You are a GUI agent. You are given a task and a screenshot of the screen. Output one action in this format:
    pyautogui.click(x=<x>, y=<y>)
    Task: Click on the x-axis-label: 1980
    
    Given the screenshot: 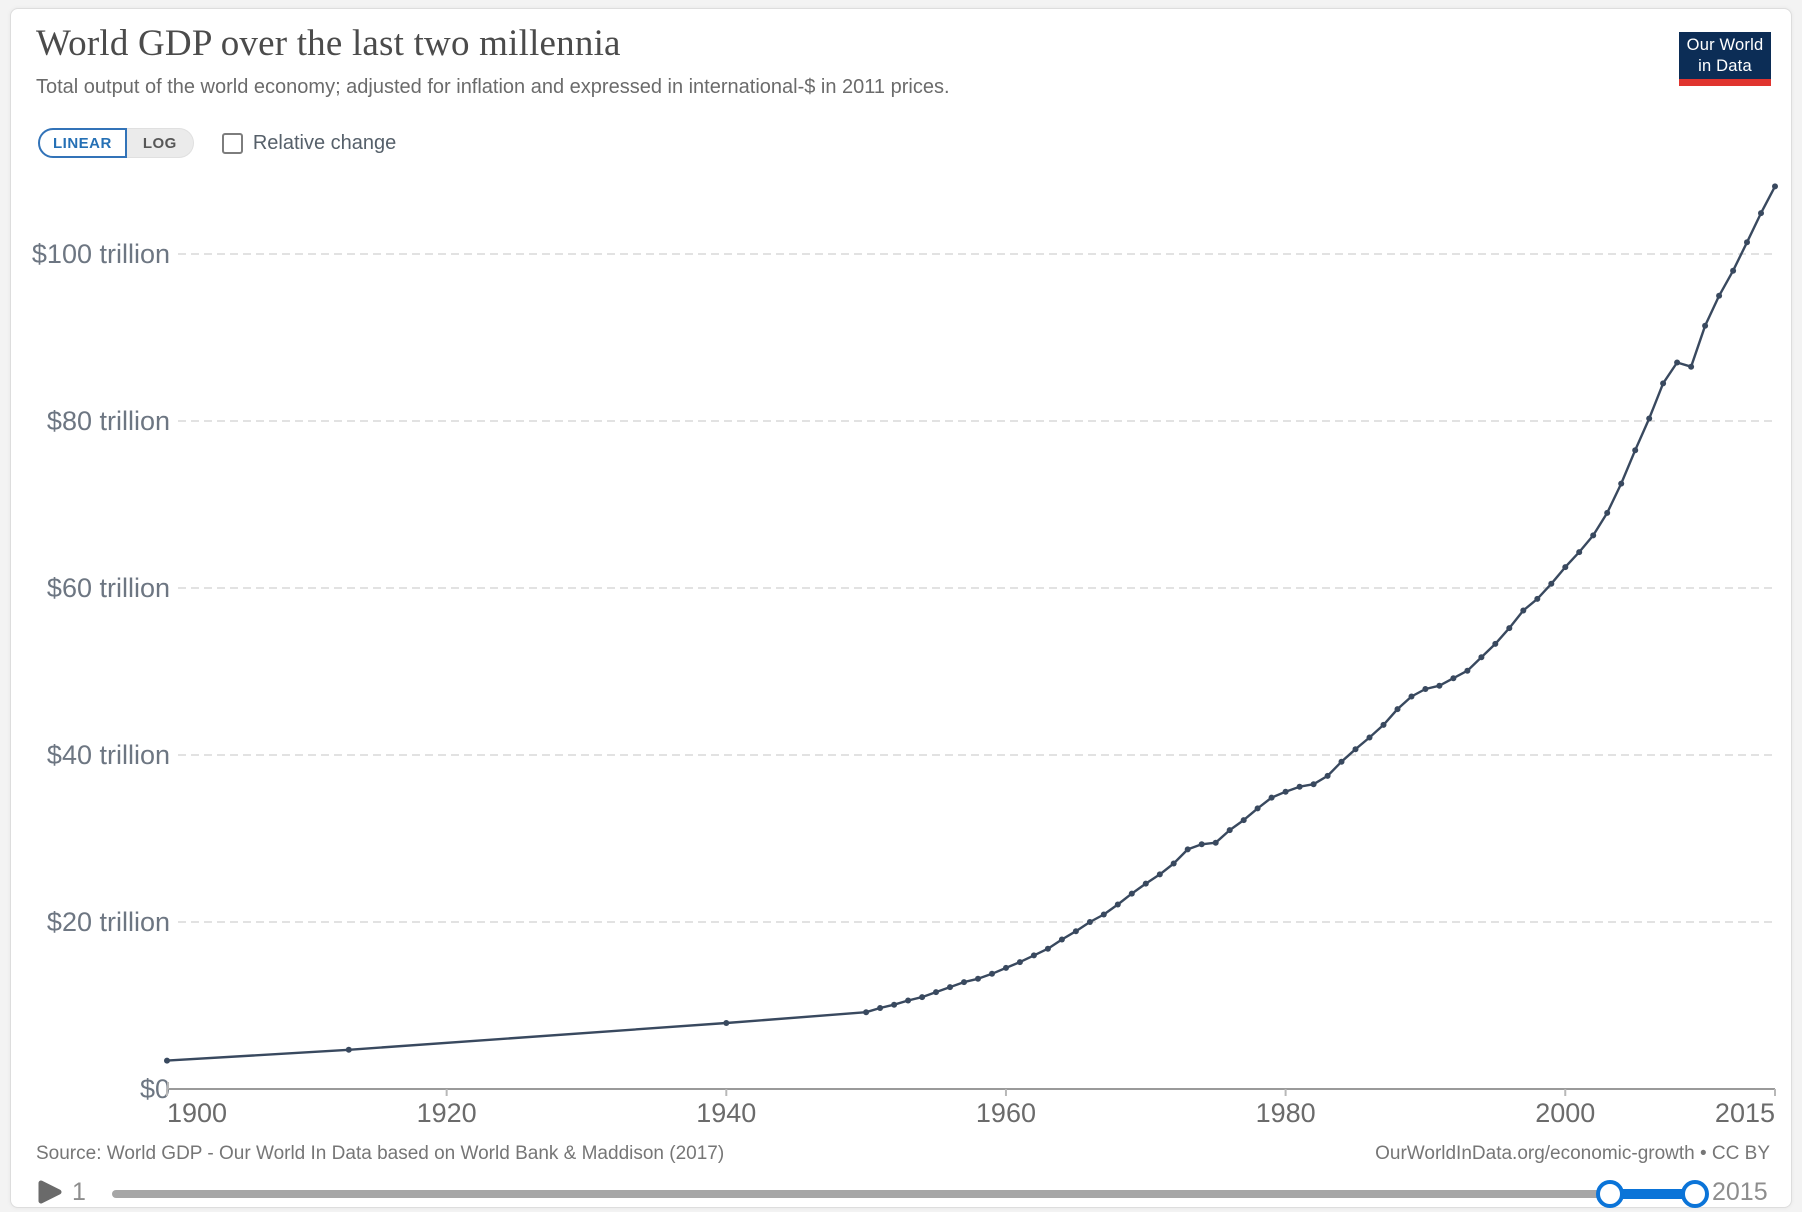 What is the action you would take?
    pyautogui.click(x=1286, y=1113)
    